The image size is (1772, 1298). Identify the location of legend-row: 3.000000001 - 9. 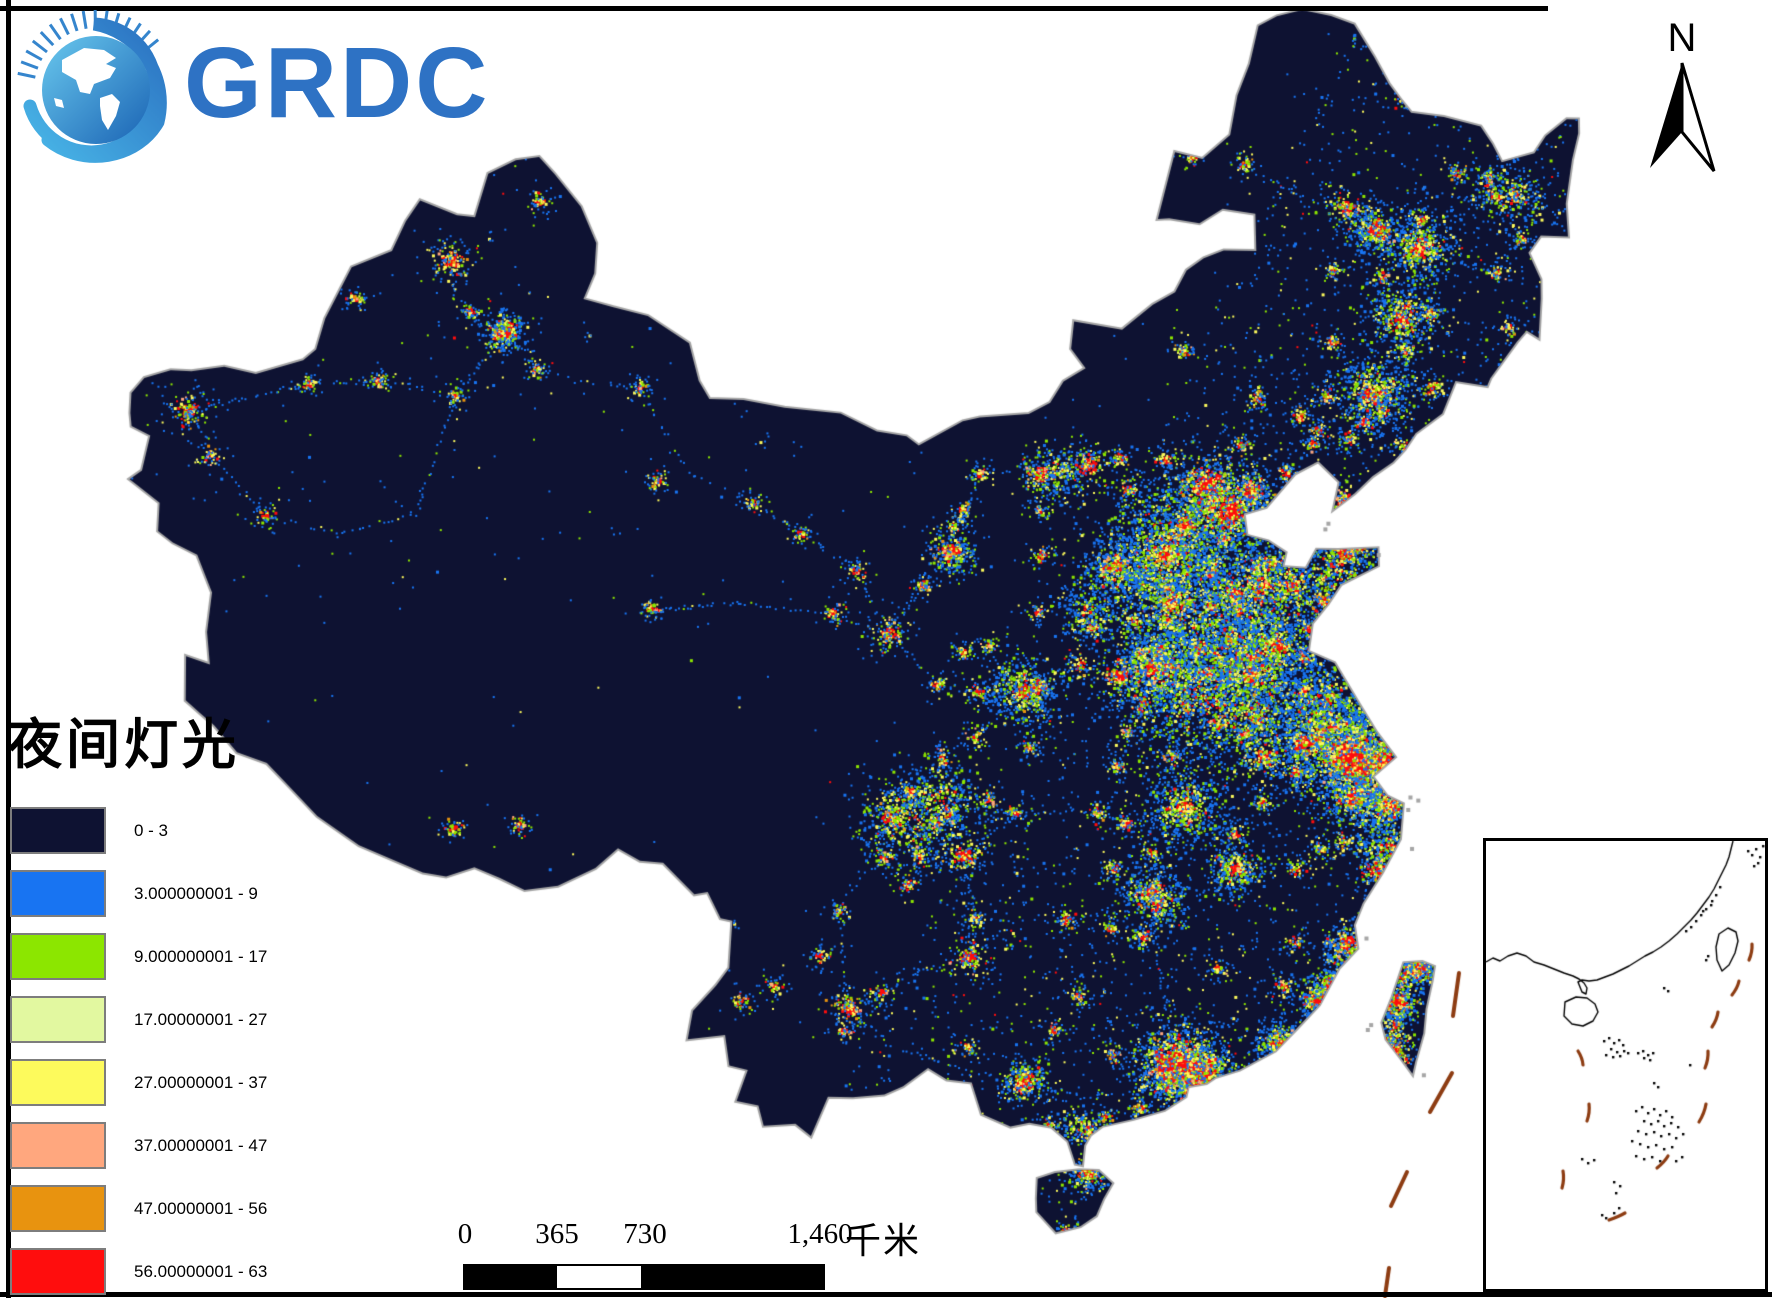
(174, 893).